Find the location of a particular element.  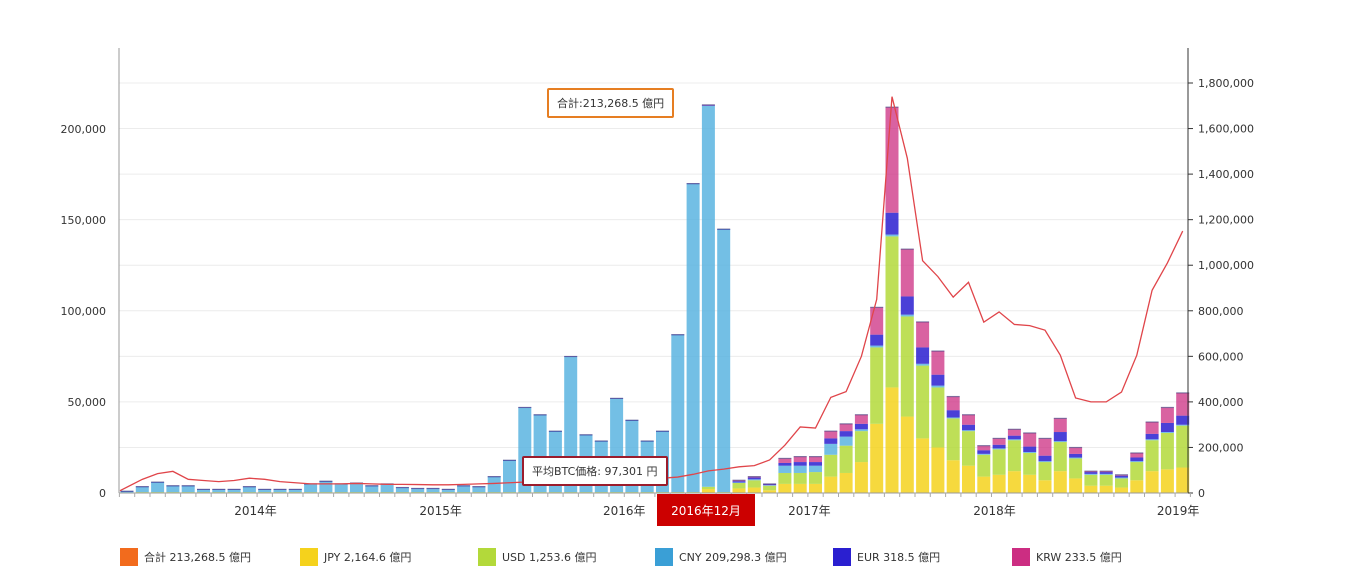

btc-price-tooltip: 平均BTC価格: 97,301 円 is located at coordinates (595, 471).